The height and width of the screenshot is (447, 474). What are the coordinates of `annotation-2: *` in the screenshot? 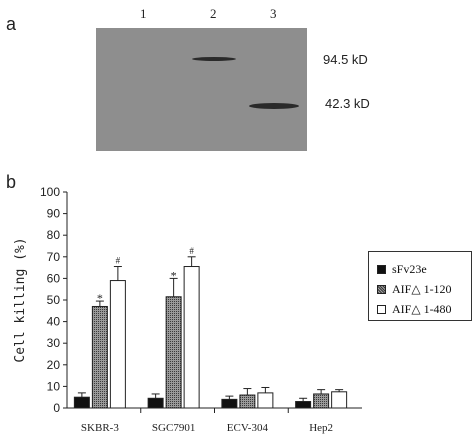 It's located at (174, 275).